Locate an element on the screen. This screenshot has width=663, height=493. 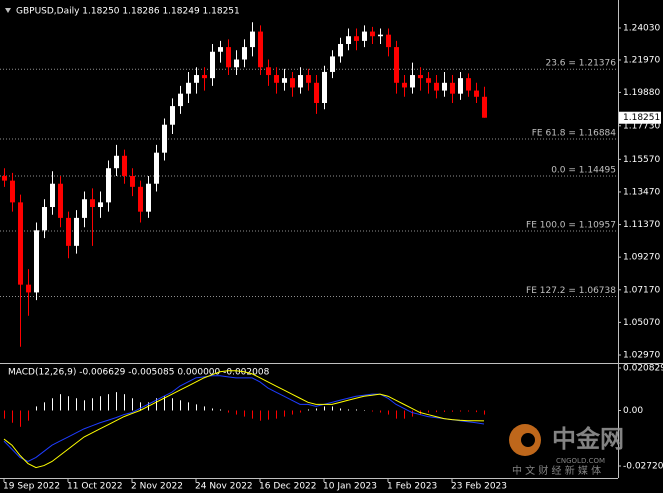
y-tick-label: 1.02970 is located at coordinates (641, 355).